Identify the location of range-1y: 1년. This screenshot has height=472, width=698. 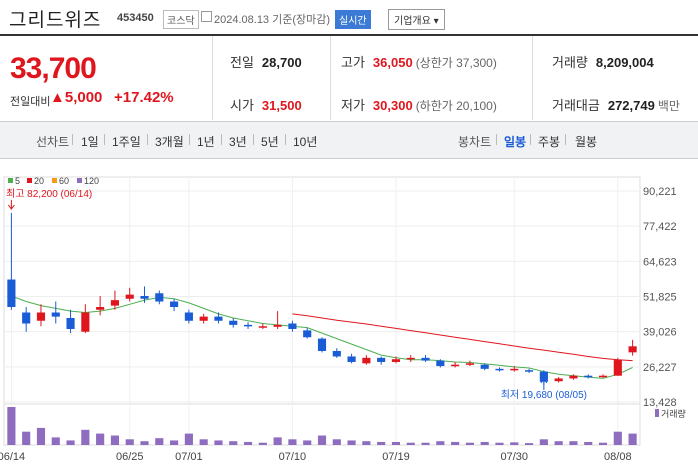
(206, 142).